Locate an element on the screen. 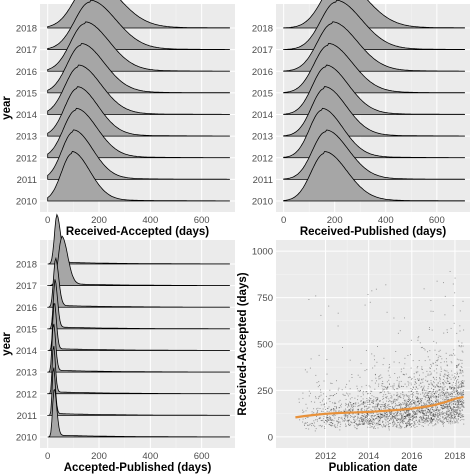 The height and width of the screenshot is (474, 474). x-axis-title: Publication date is located at coordinates (373, 468).